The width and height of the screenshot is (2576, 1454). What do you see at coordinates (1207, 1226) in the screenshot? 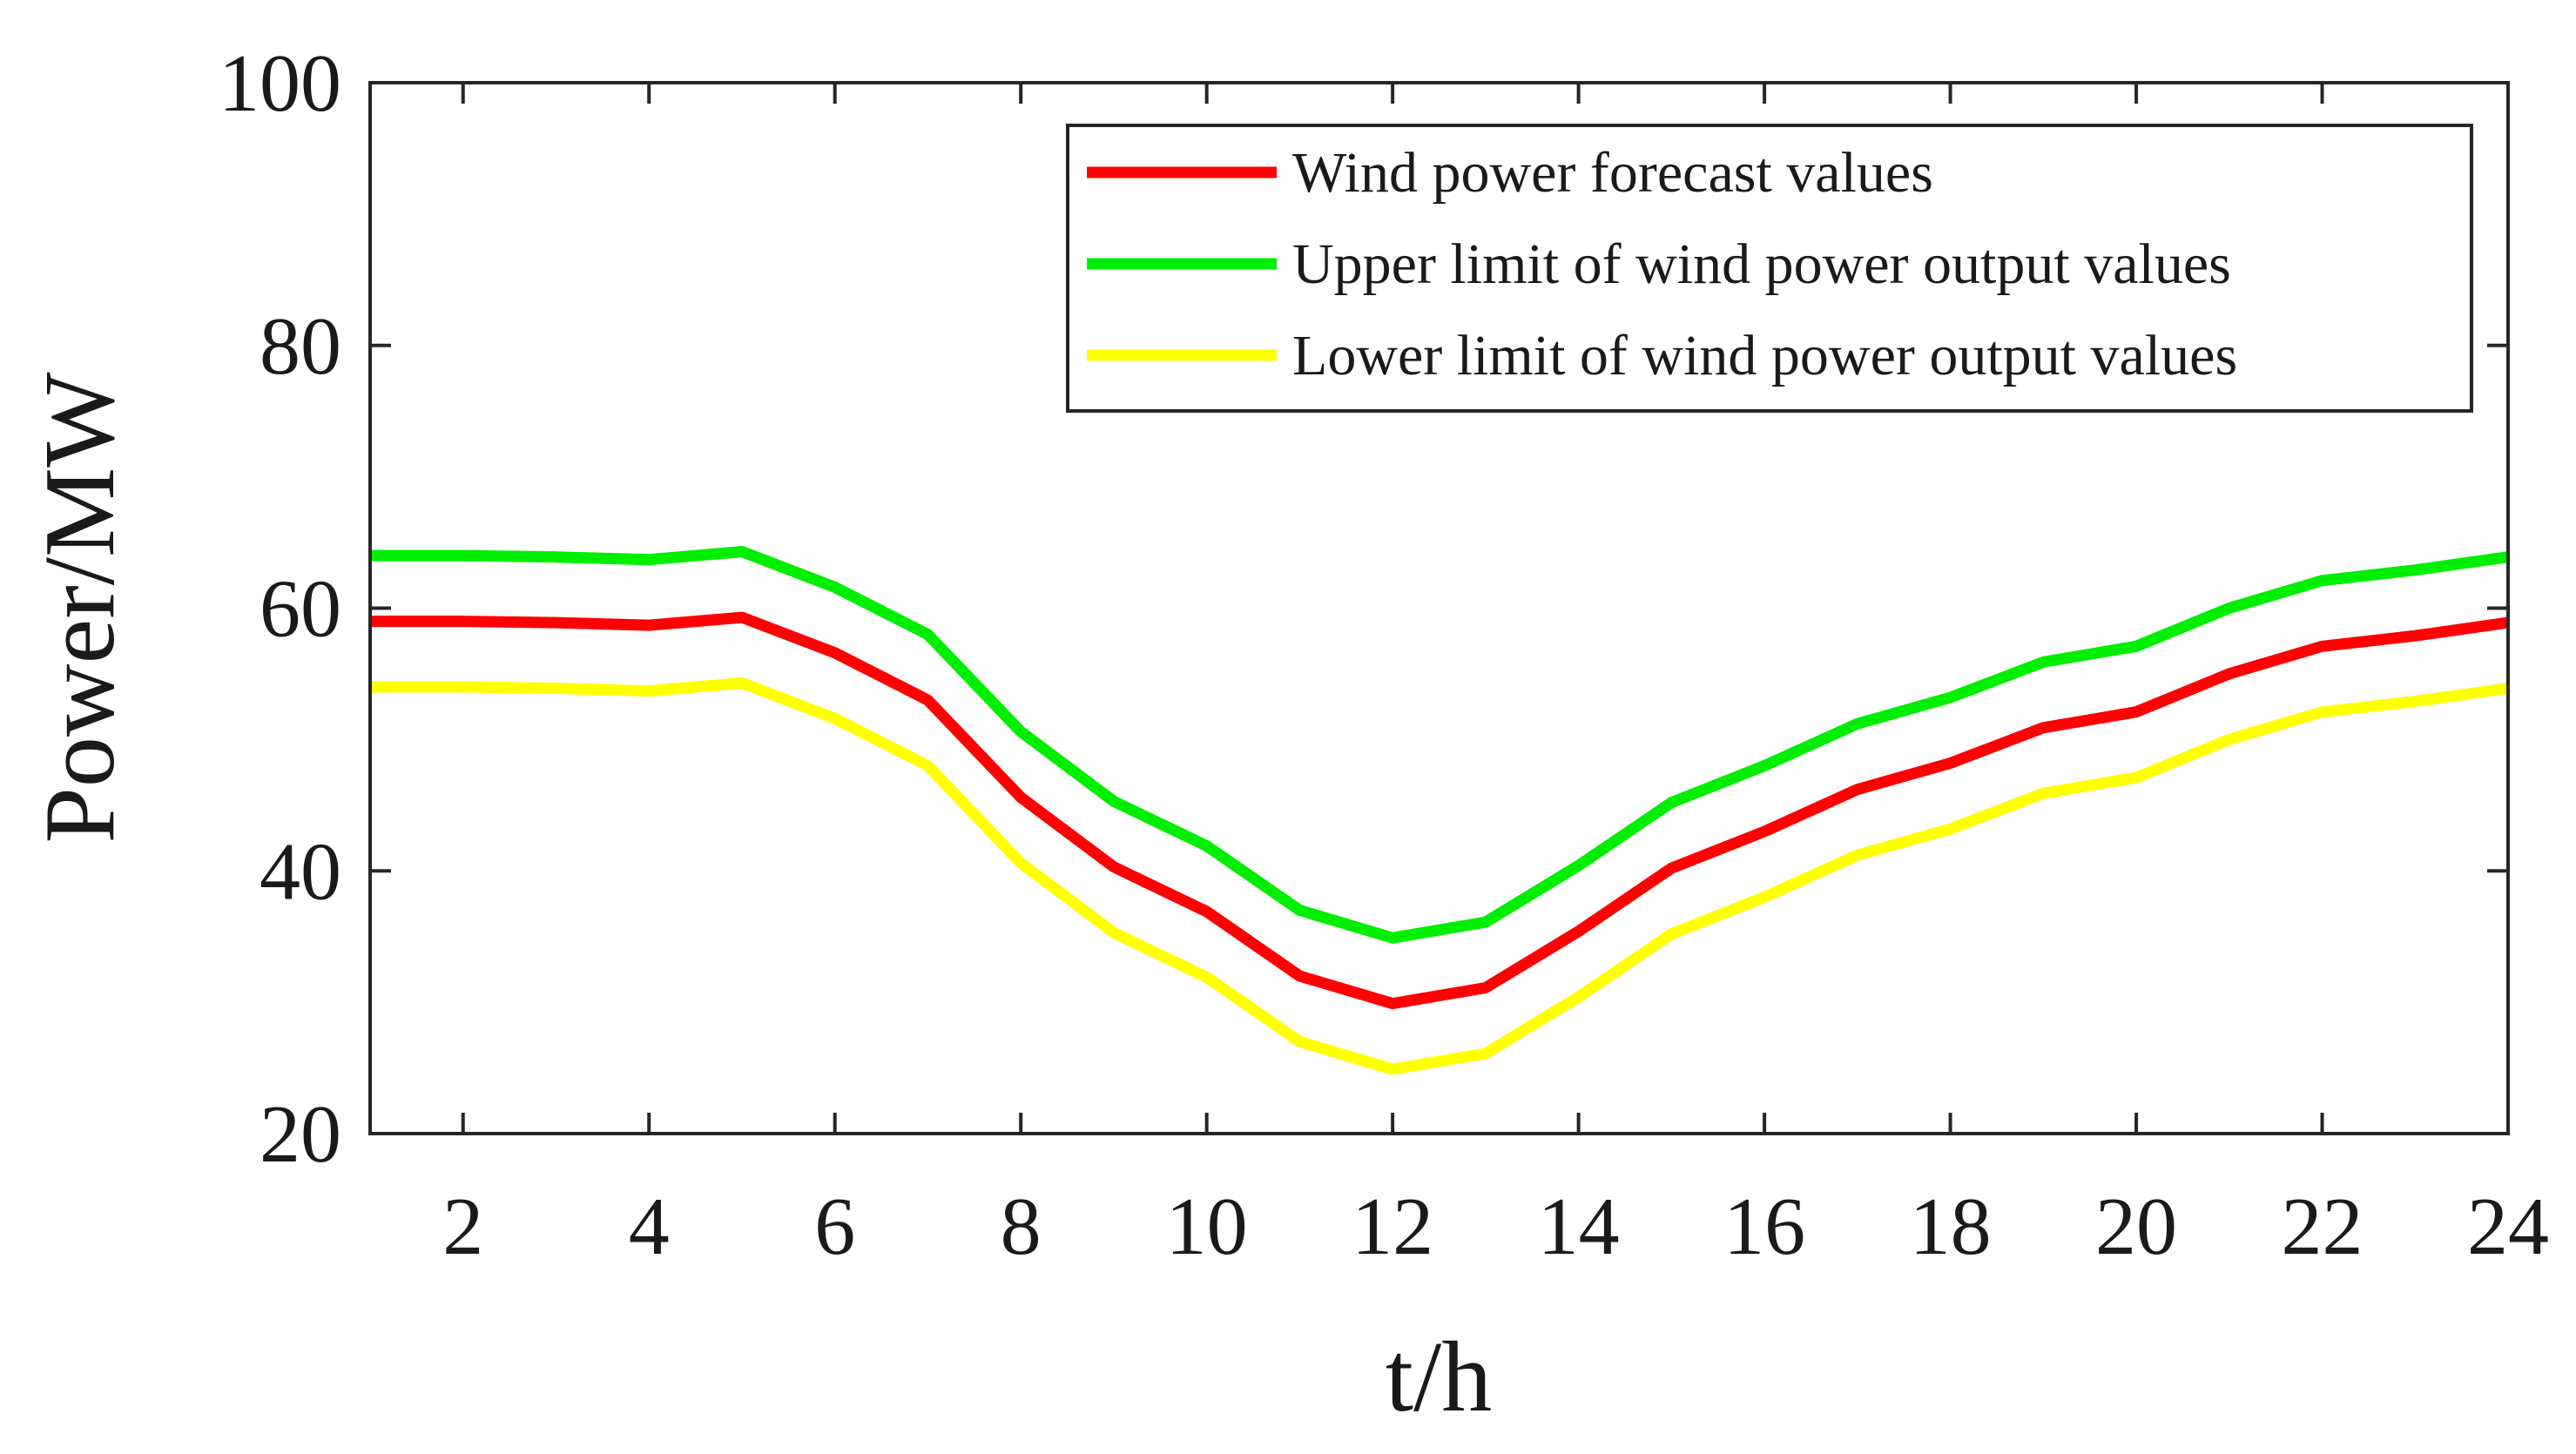
I see `x-tick-label: 10` at bounding box center [1207, 1226].